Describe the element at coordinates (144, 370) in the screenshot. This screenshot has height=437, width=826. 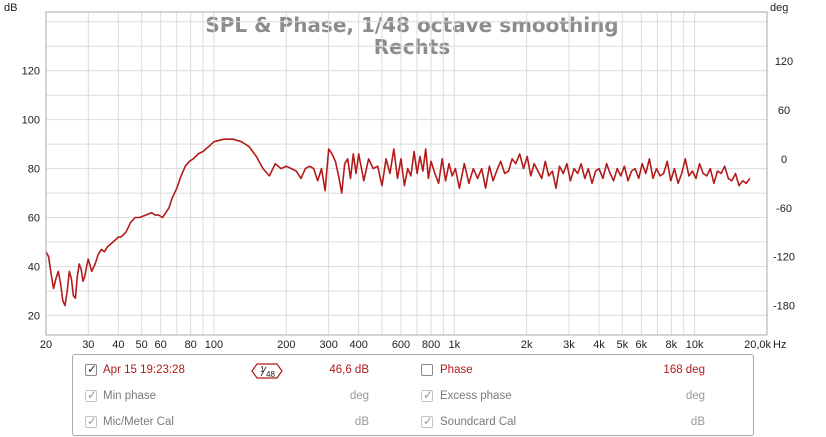
I see `measurement-label: Apr 15 19:23:28` at that location.